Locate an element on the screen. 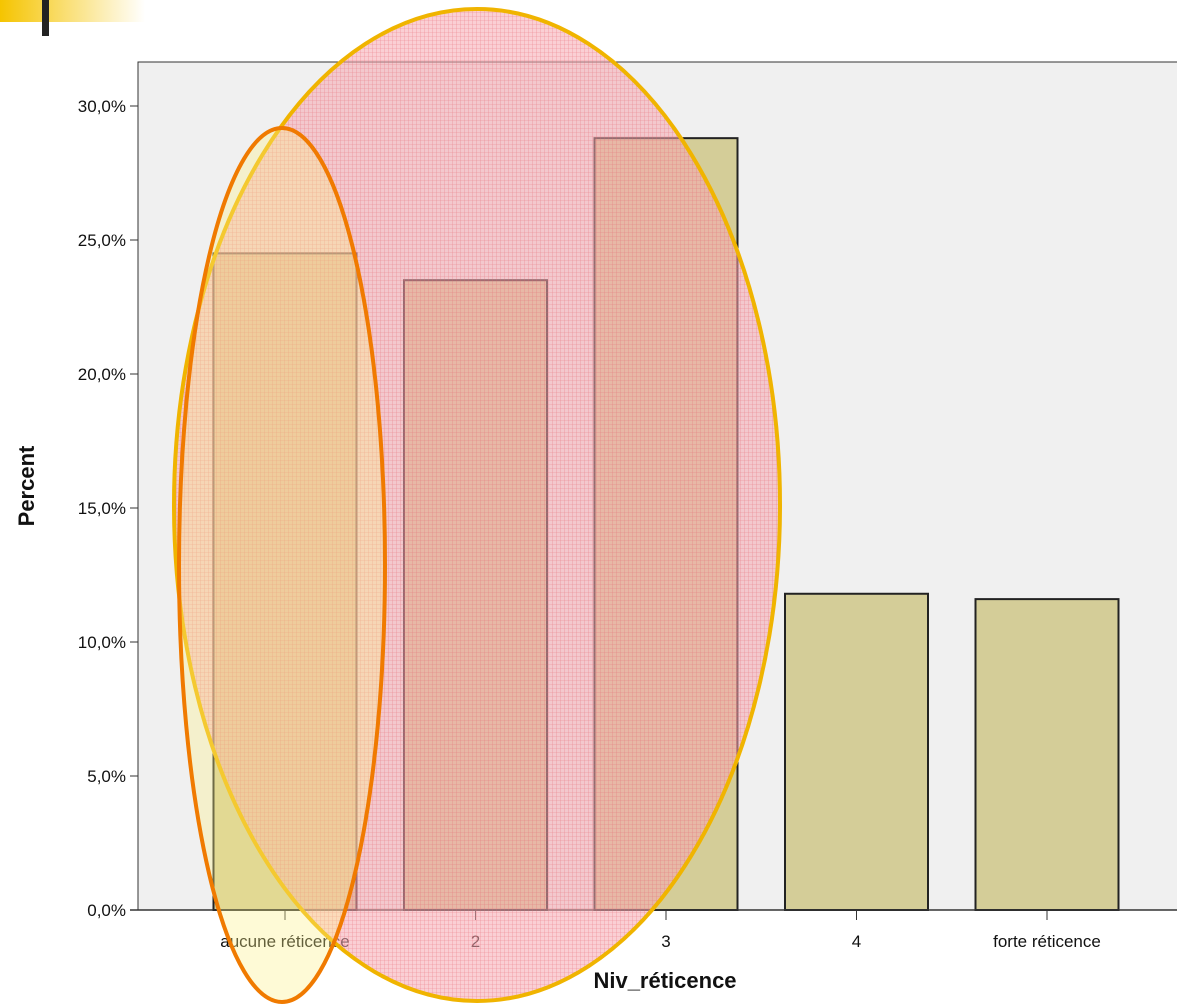 Image resolution: width=1177 pixels, height=1006 pixels. corner-accent is located at coordinates (72, 11).